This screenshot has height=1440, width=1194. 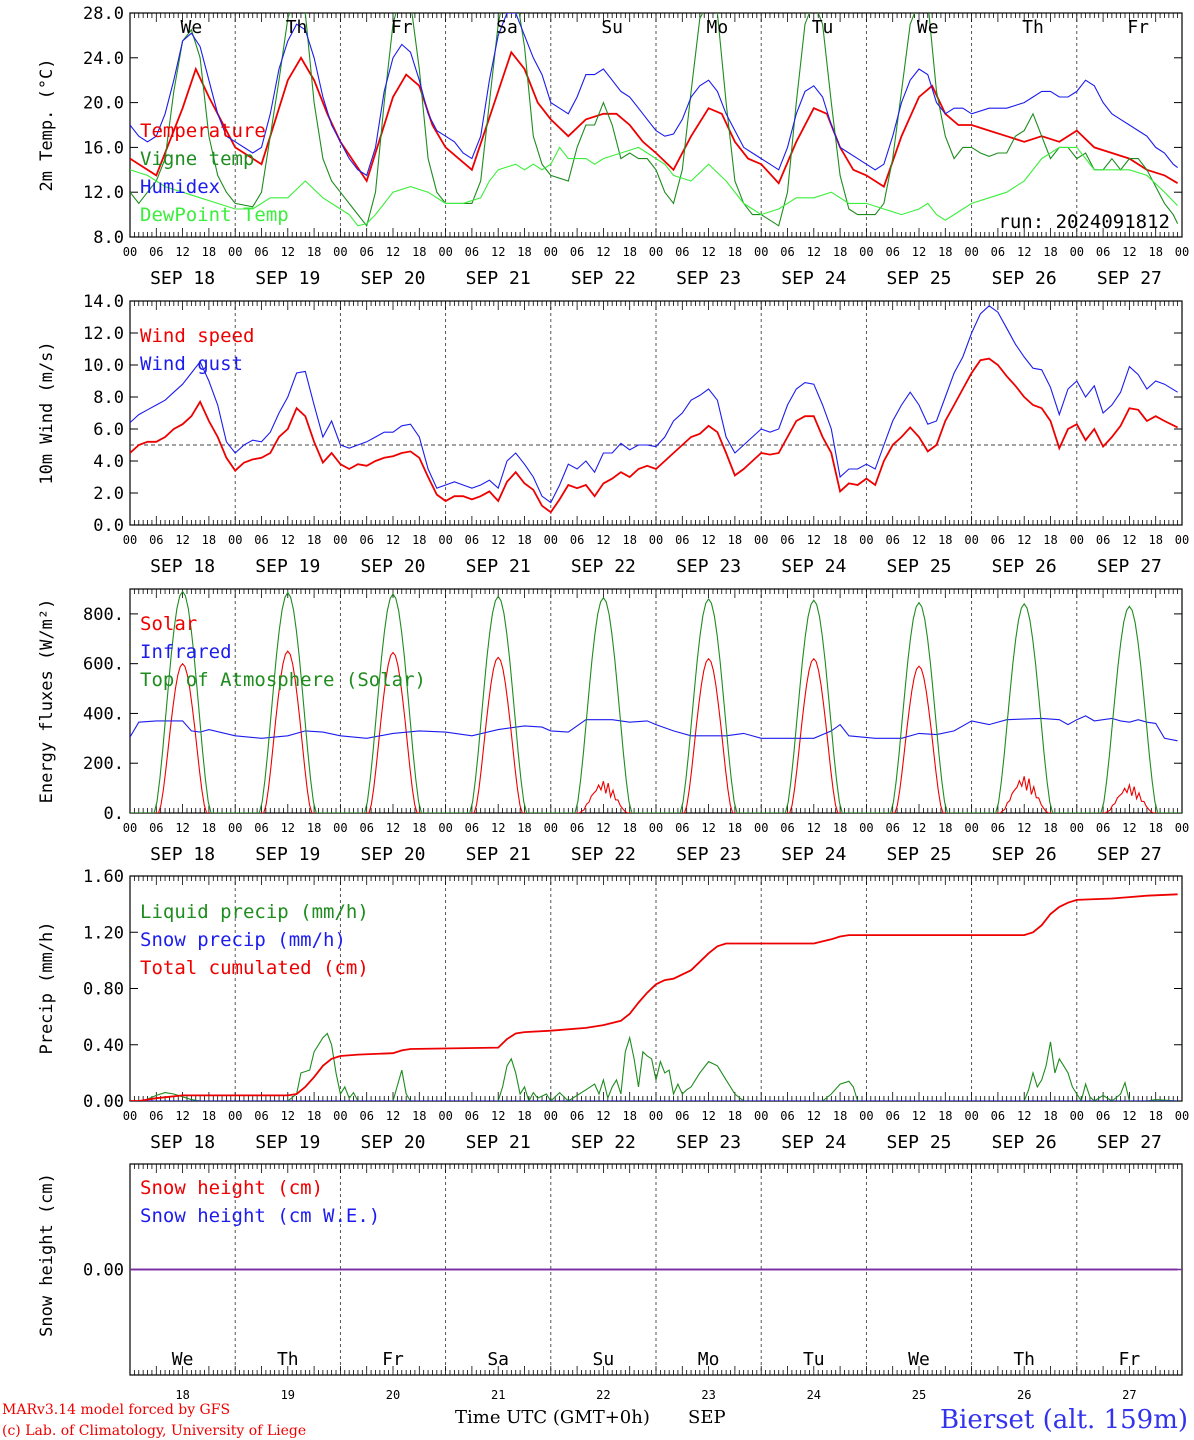 I want to click on weekday-label: Sa, so click(x=498, y=1359).